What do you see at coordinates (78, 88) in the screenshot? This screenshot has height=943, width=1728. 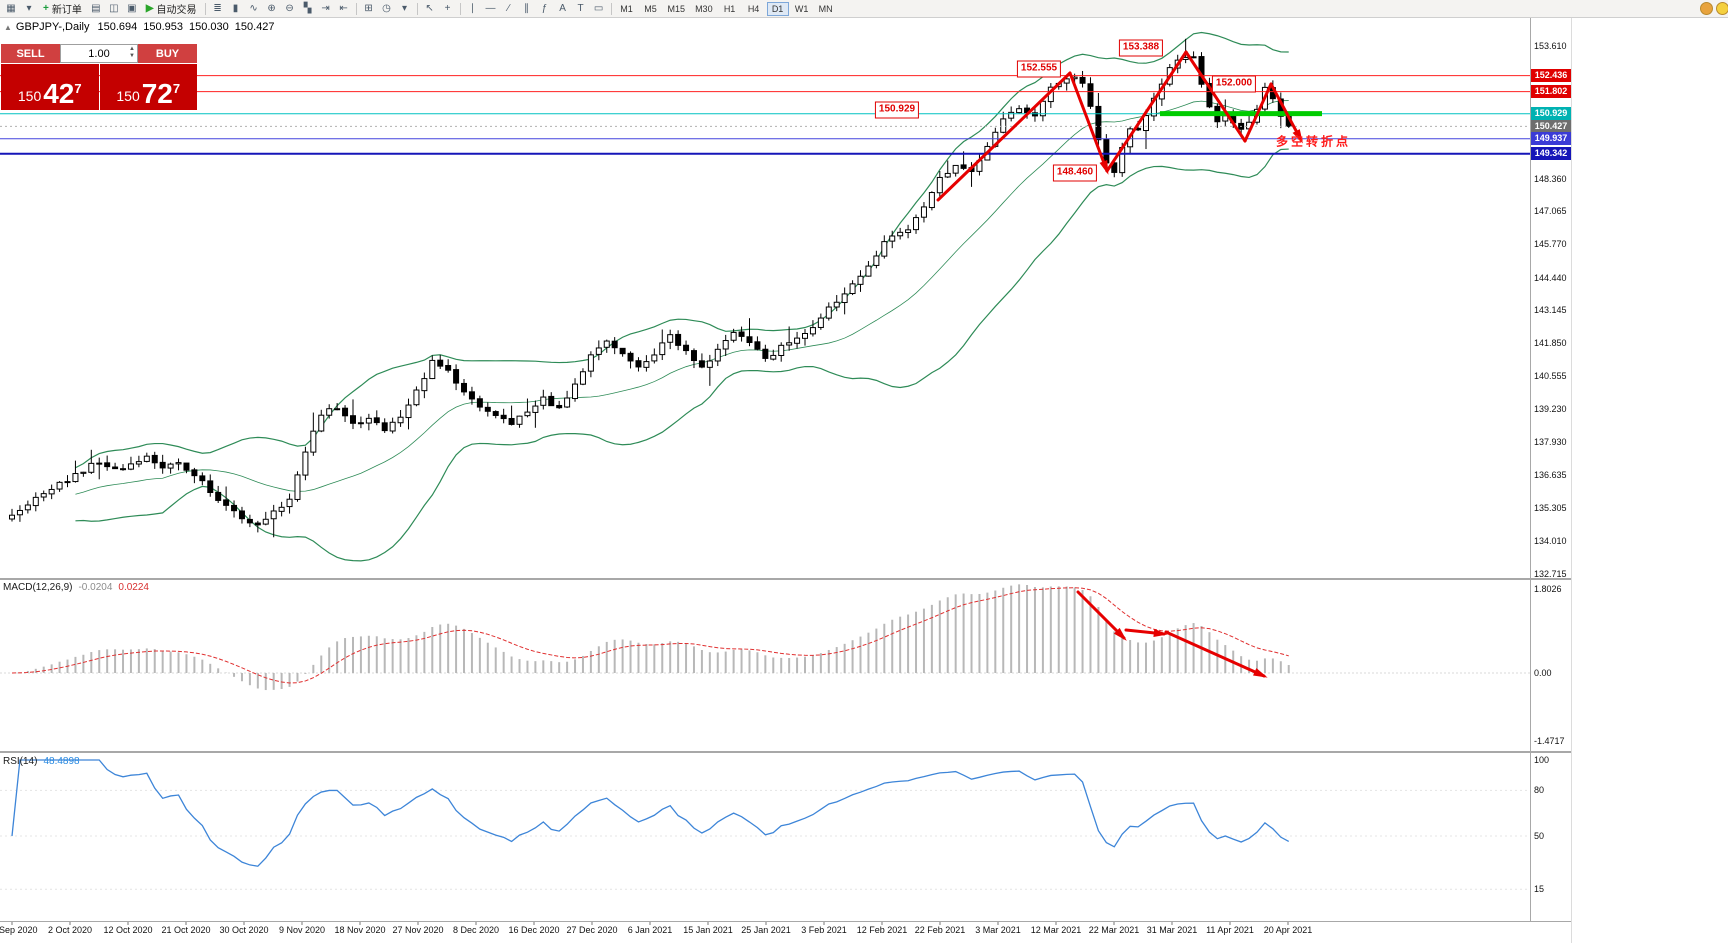 I see `sell-price-pip: 7` at bounding box center [78, 88].